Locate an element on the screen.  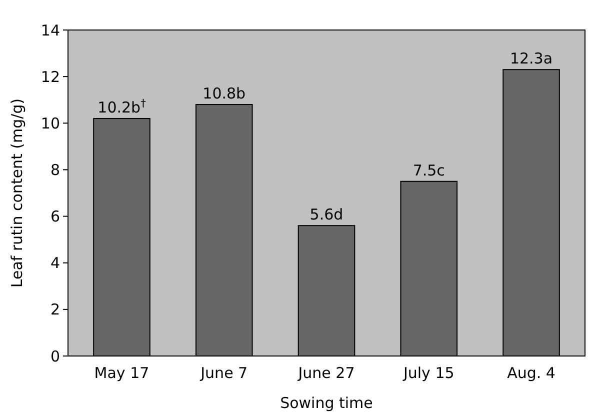
x-tick-label: Aug. 4 is located at coordinates (531, 373).